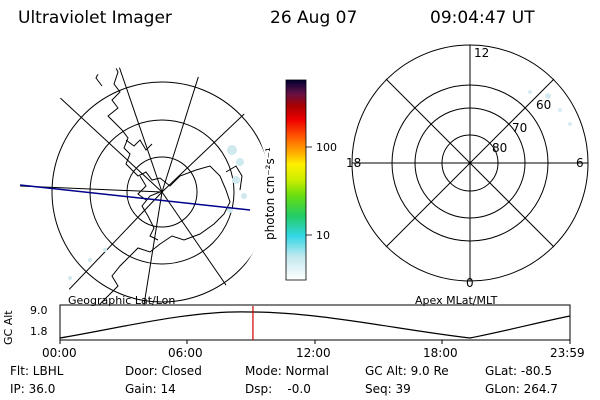 This screenshot has width=600, height=400. What do you see at coordinates (315, 324) in the screenshot?
I see `altitude-plot` at bounding box center [315, 324].